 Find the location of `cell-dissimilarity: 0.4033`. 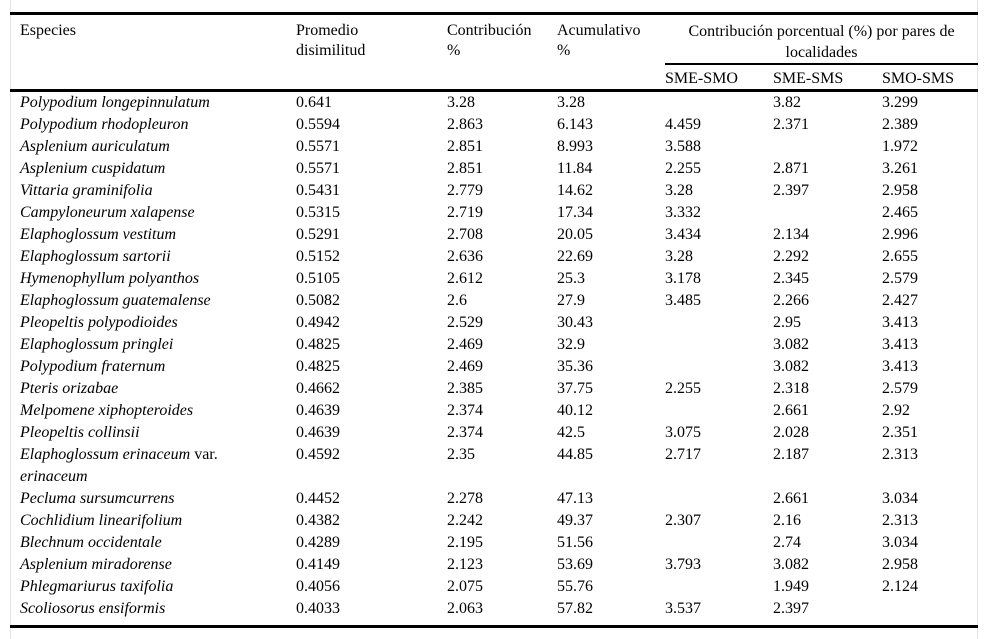

cell-dissimilarity: 0.4033 is located at coordinates (318, 608).